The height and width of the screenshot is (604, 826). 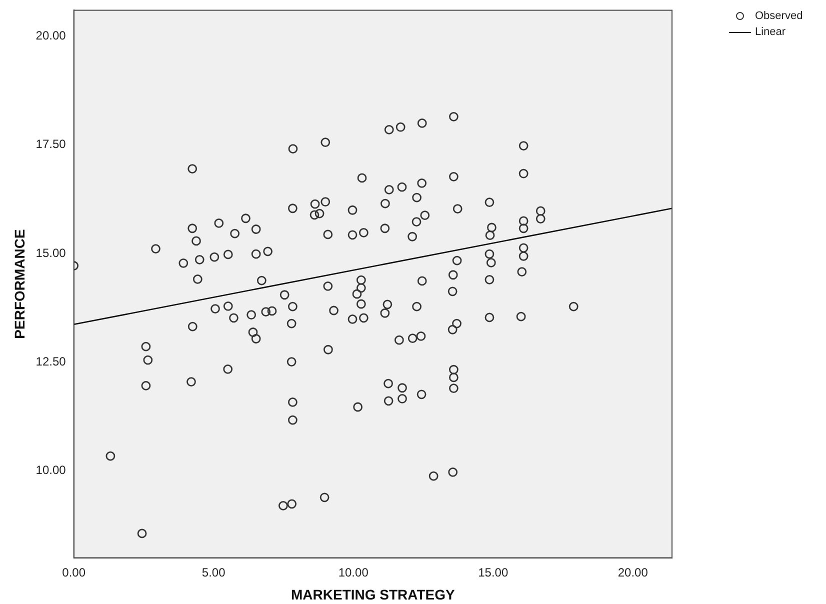 I want to click on legend-label: Linear, so click(x=770, y=32).